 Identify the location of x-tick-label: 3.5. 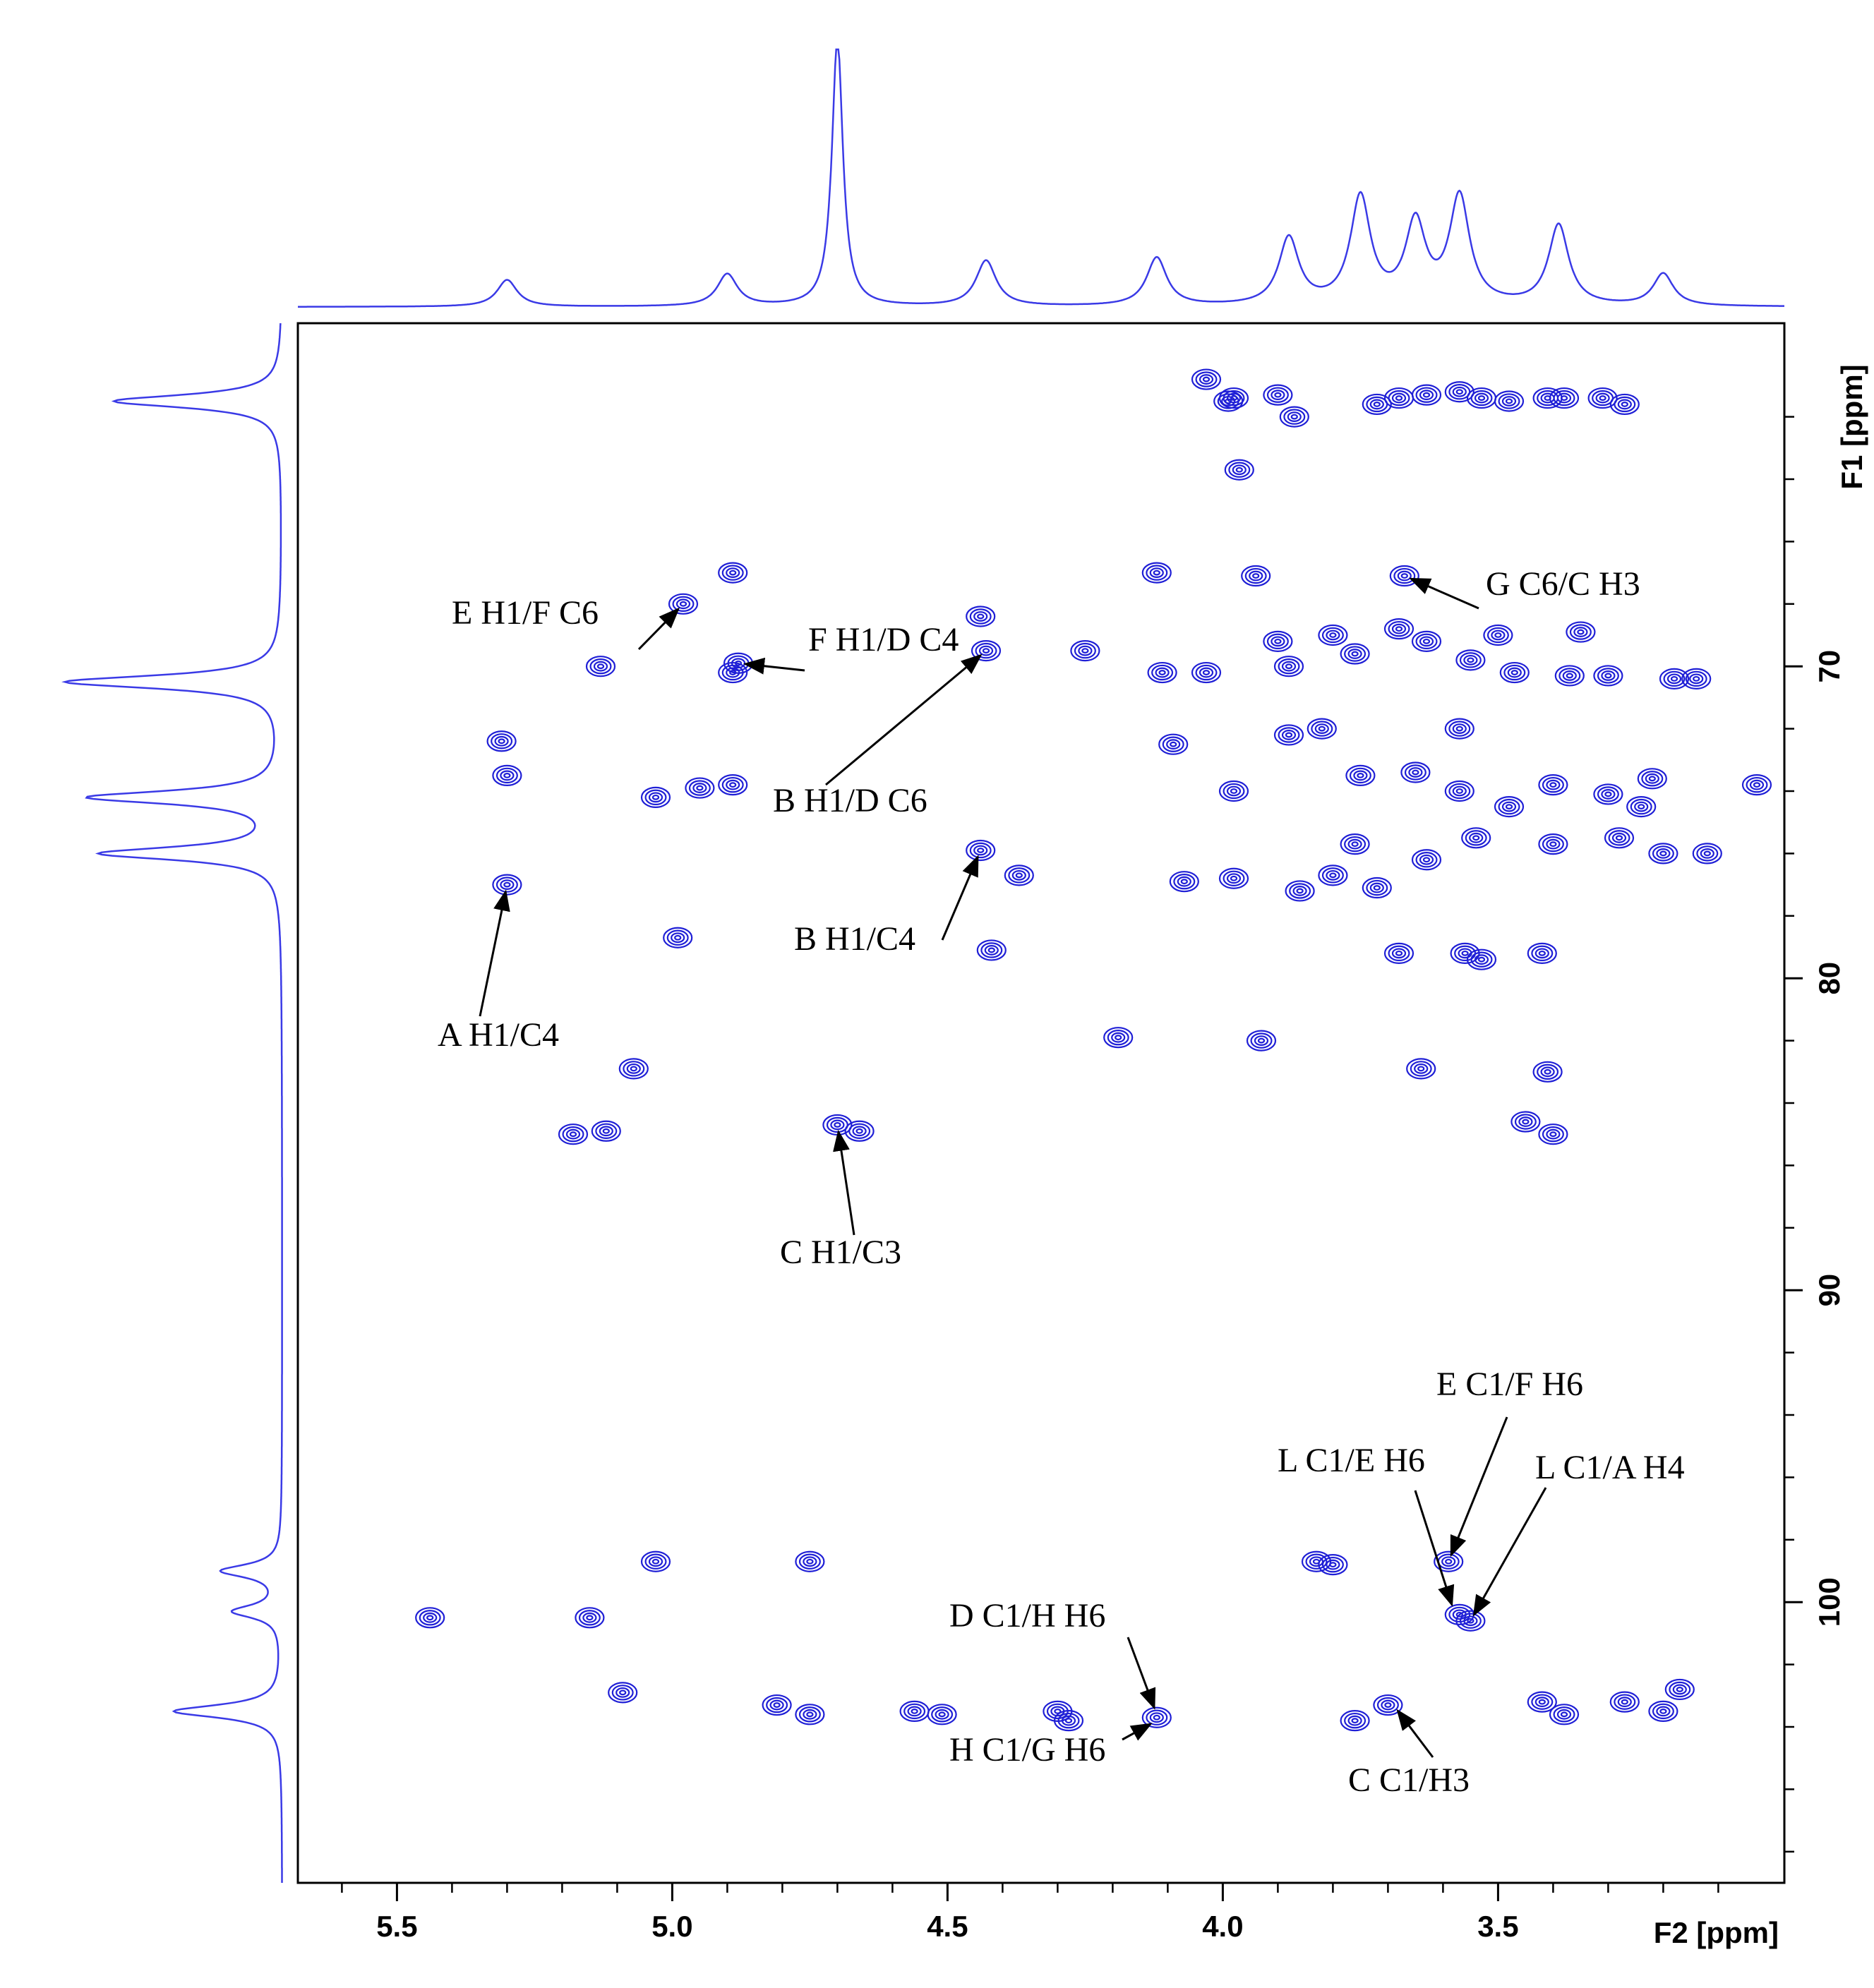
(1497, 1926).